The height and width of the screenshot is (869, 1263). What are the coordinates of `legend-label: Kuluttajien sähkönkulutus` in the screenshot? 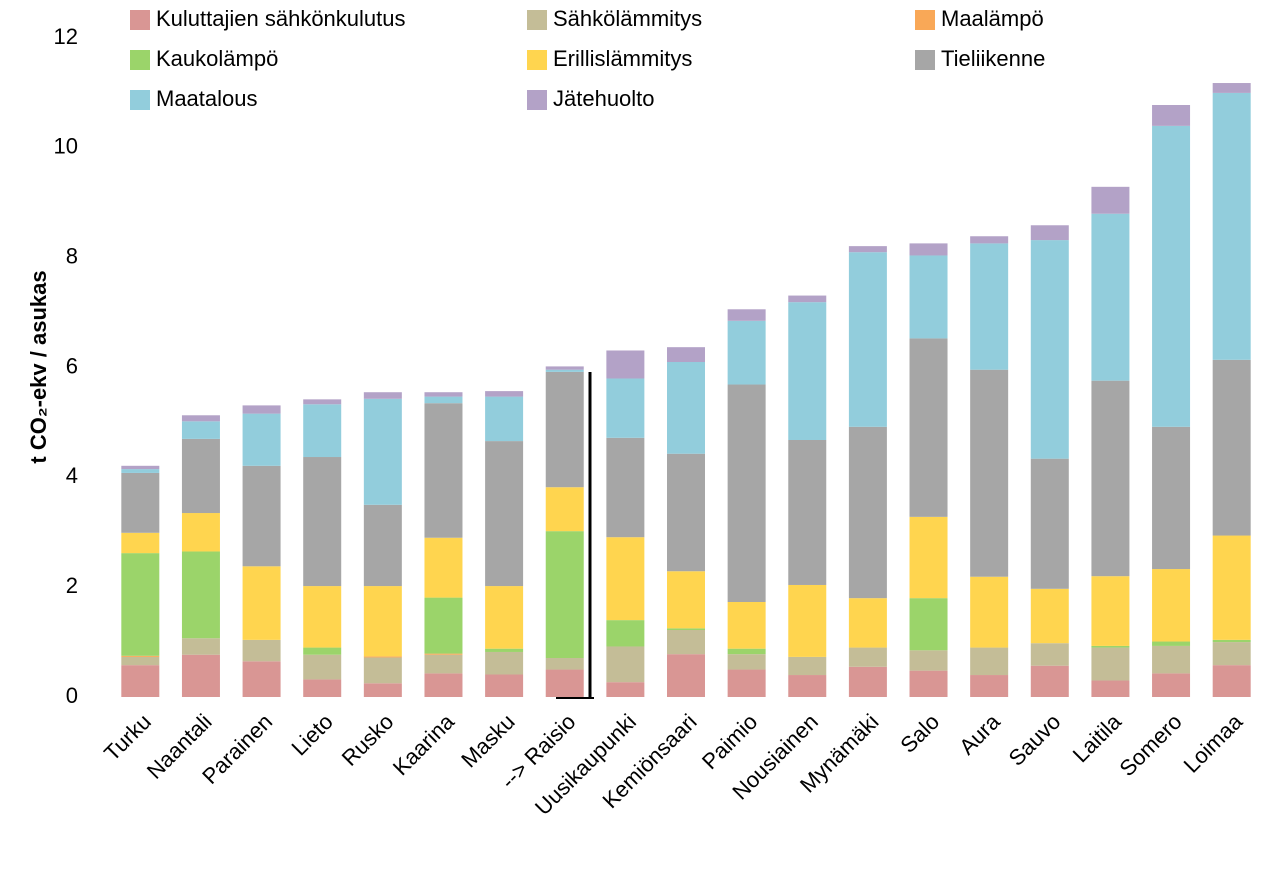 It's located at (281, 18).